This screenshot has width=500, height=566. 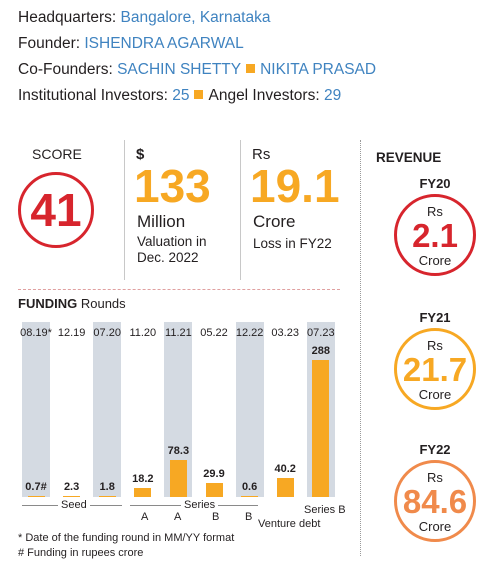 I want to click on loss-value: 19.1, so click(x=295, y=186).